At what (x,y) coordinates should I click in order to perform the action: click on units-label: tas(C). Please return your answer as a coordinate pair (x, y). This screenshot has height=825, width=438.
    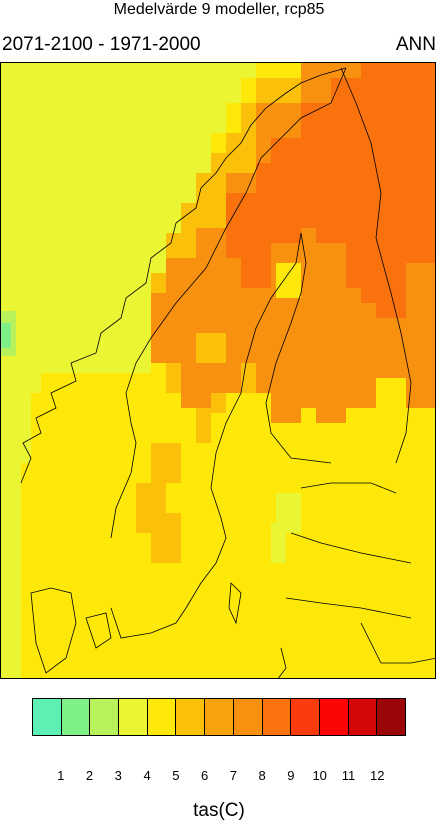
    Looking at the image, I should click on (219, 810).